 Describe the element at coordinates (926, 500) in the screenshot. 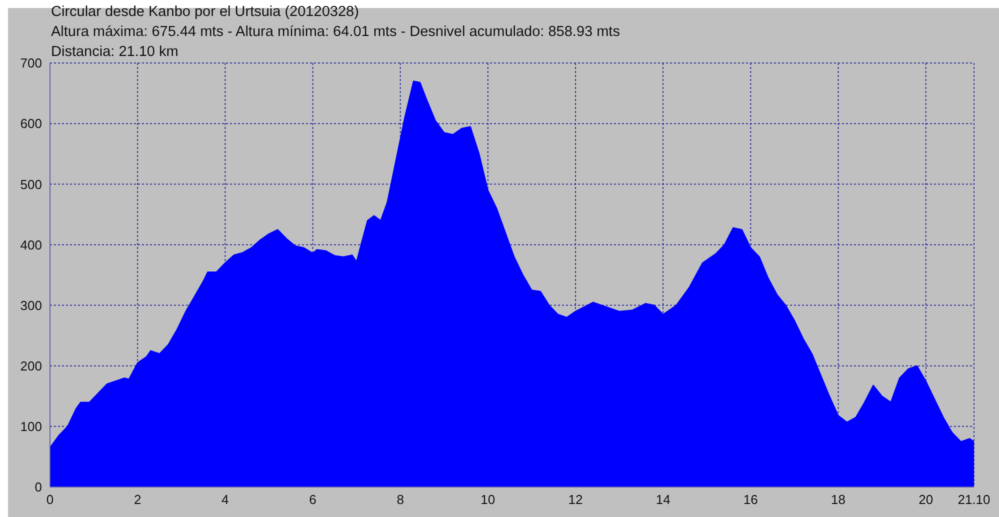

I see `x-tick-label: 20` at that location.